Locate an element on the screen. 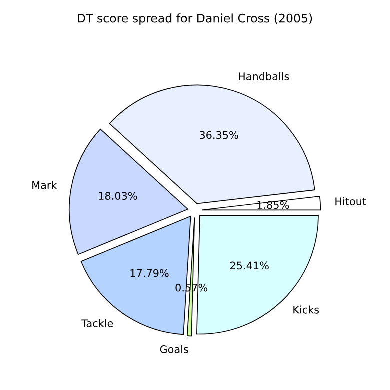 The image size is (390, 390). data-label: 17.79% is located at coordinates (149, 273).